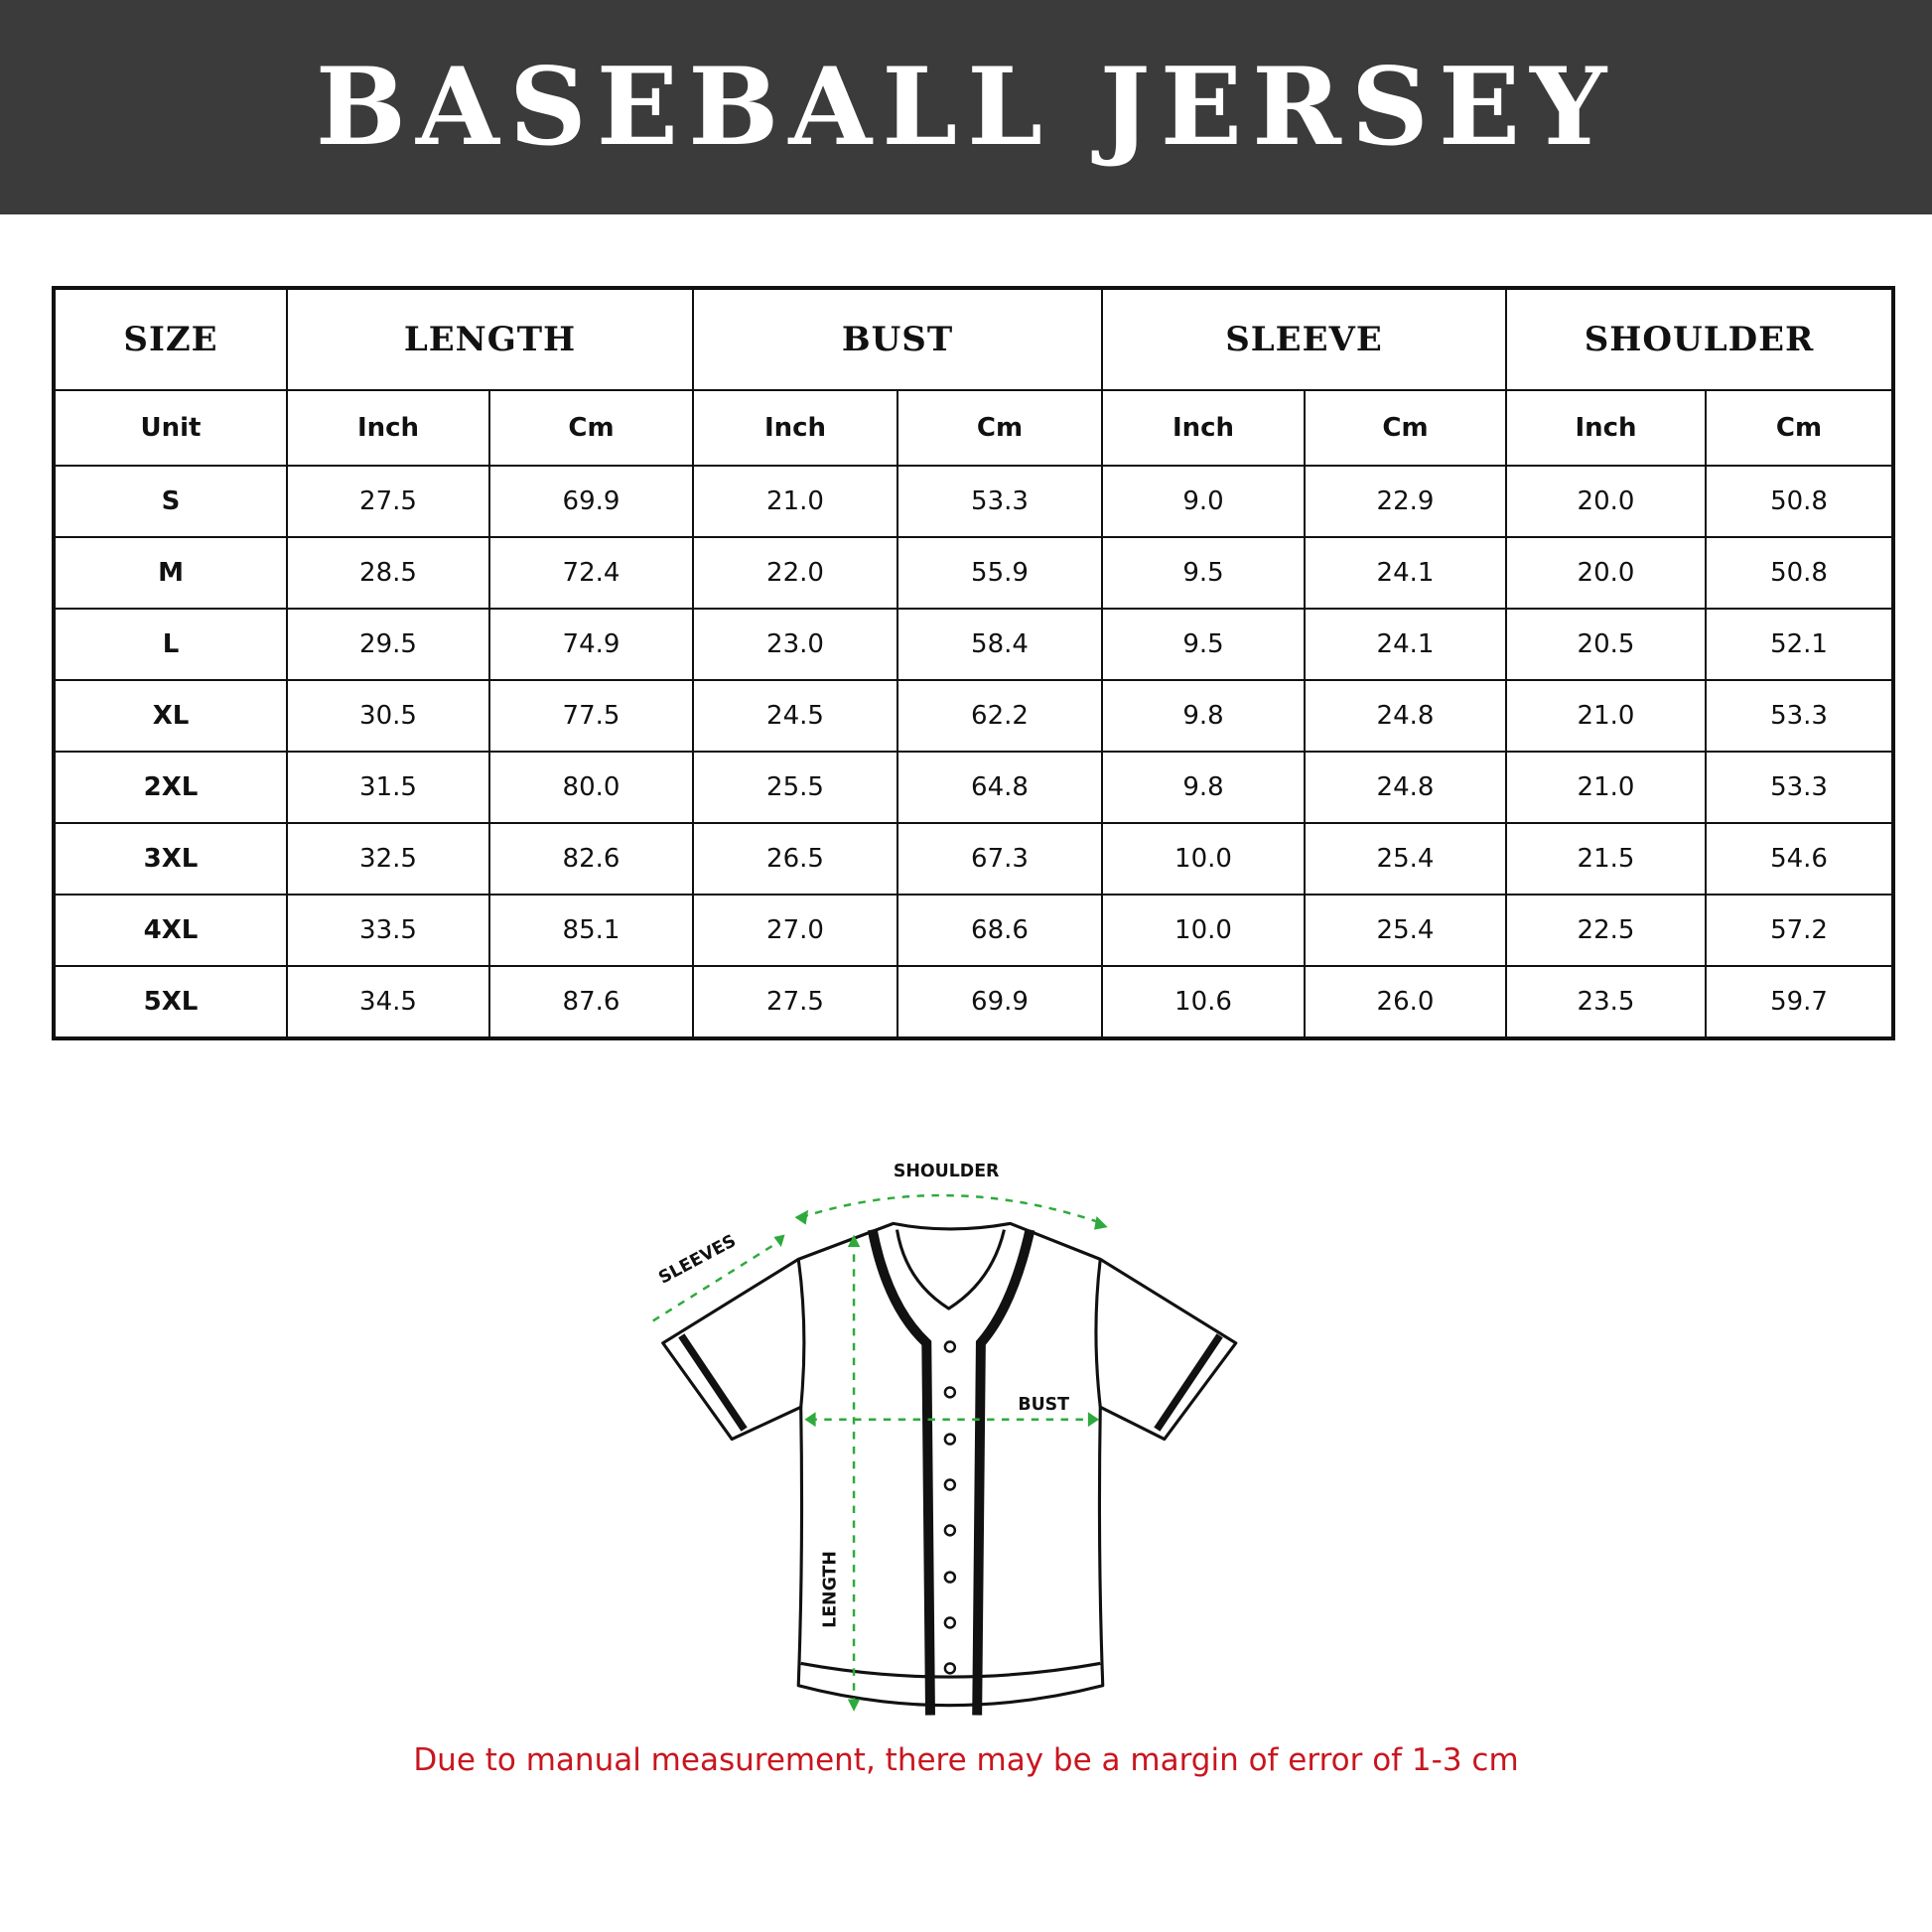 This screenshot has width=1932, height=1932. What do you see at coordinates (947, 1172) in the screenshot?
I see `shoulder-label: SHOULDER` at bounding box center [947, 1172].